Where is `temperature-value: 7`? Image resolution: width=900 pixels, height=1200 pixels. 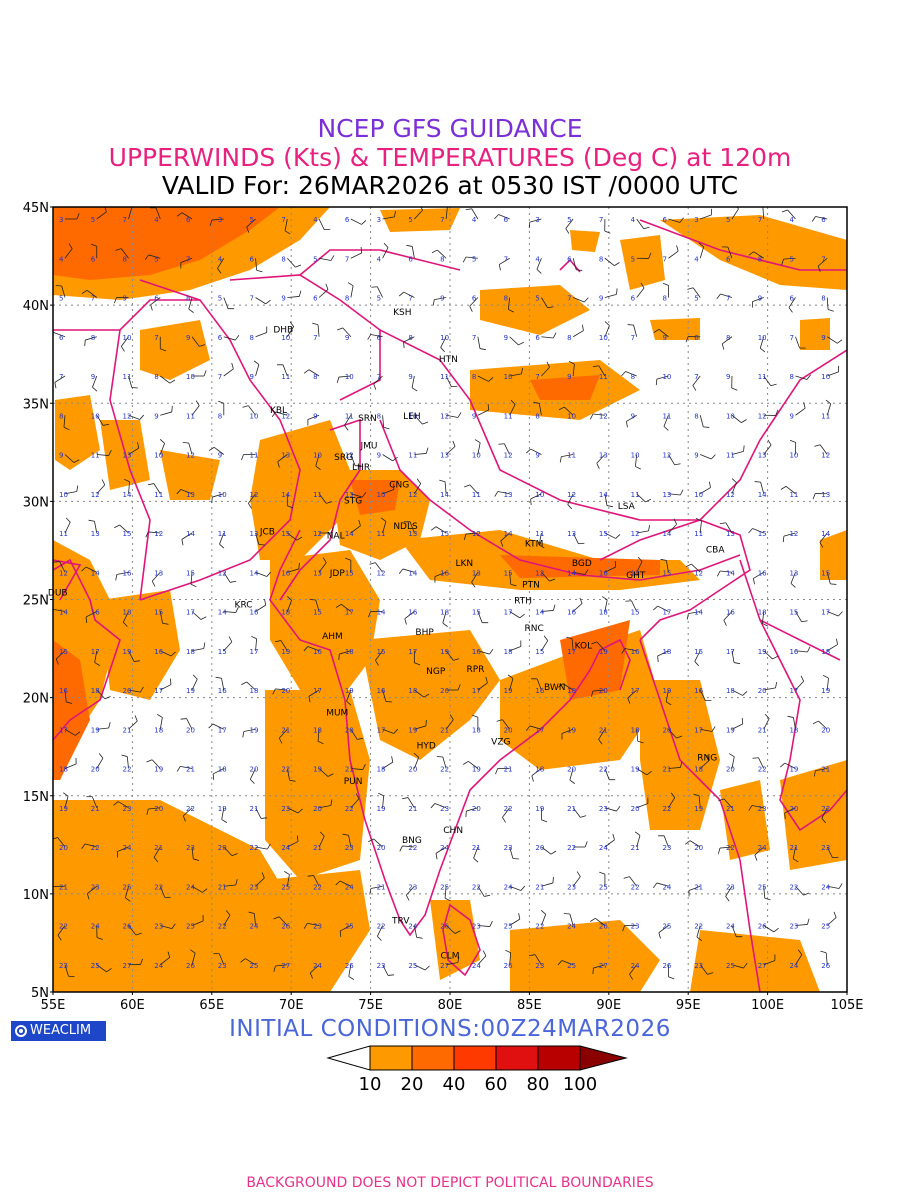
temperature-value: 7 is located at coordinates (696, 377).